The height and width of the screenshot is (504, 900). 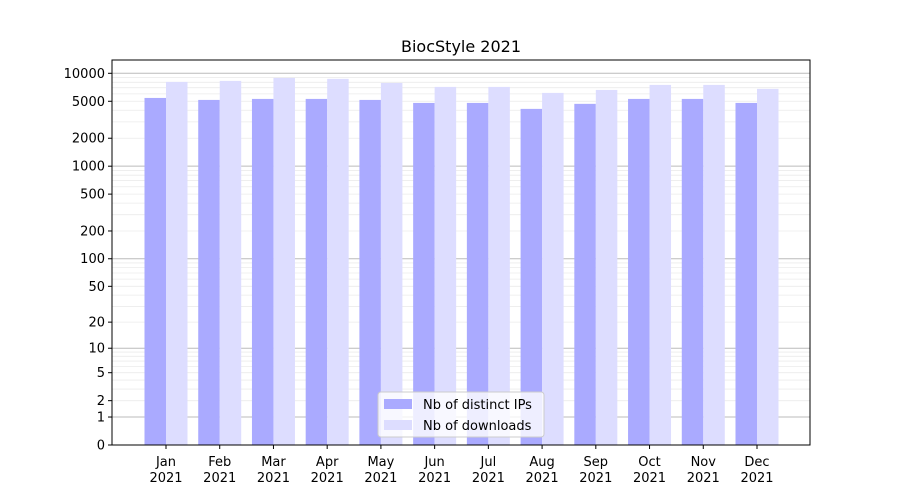 I want to click on y-tick-label: 10, so click(x=96, y=349).